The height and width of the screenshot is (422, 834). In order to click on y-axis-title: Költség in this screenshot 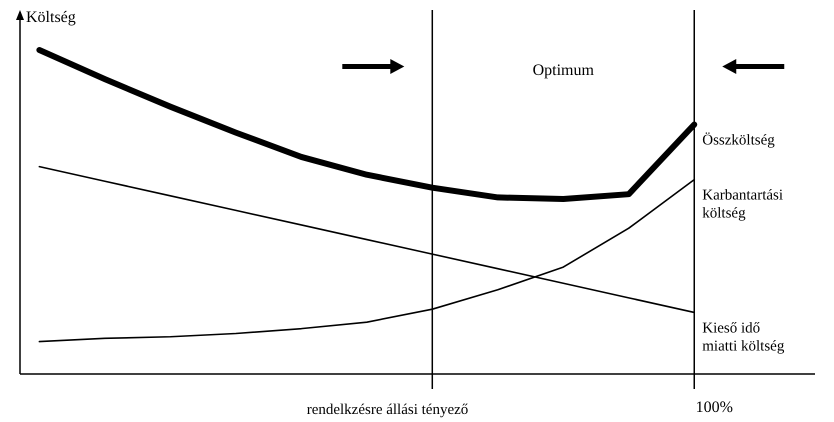, I will do `click(51, 17)`.